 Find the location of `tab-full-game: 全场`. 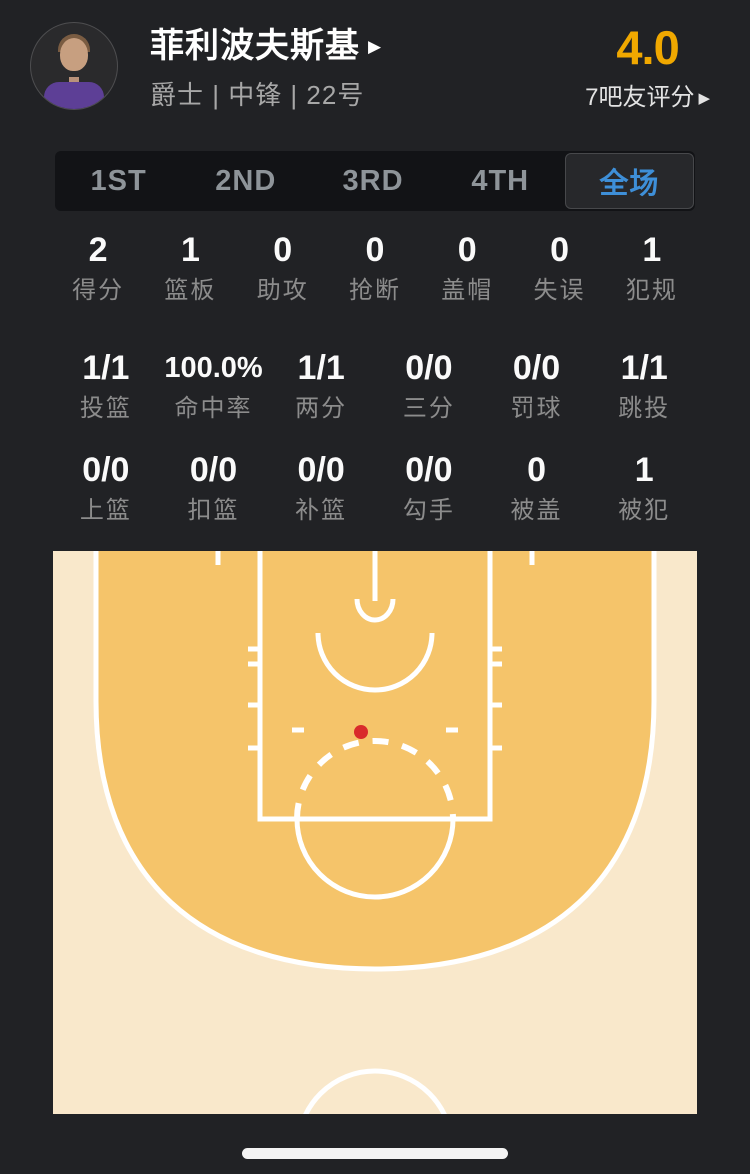

tab-full-game: 全场 is located at coordinates (629, 181).